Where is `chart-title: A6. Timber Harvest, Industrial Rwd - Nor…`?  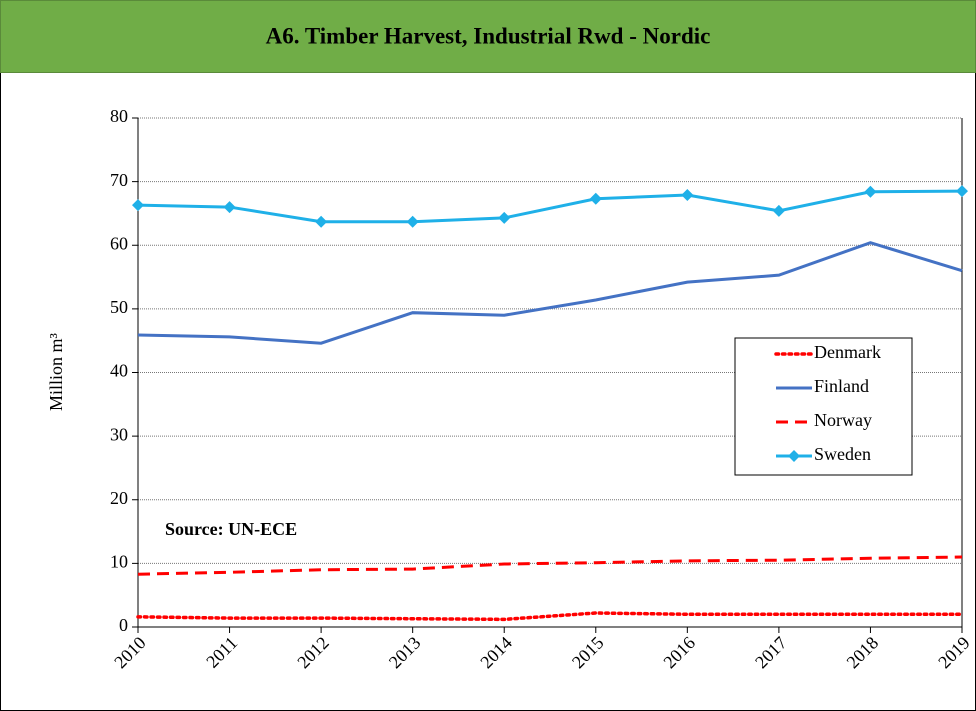
chart-title: A6. Timber Harvest, Industrial Rwd - Nor… is located at coordinates (488, 35).